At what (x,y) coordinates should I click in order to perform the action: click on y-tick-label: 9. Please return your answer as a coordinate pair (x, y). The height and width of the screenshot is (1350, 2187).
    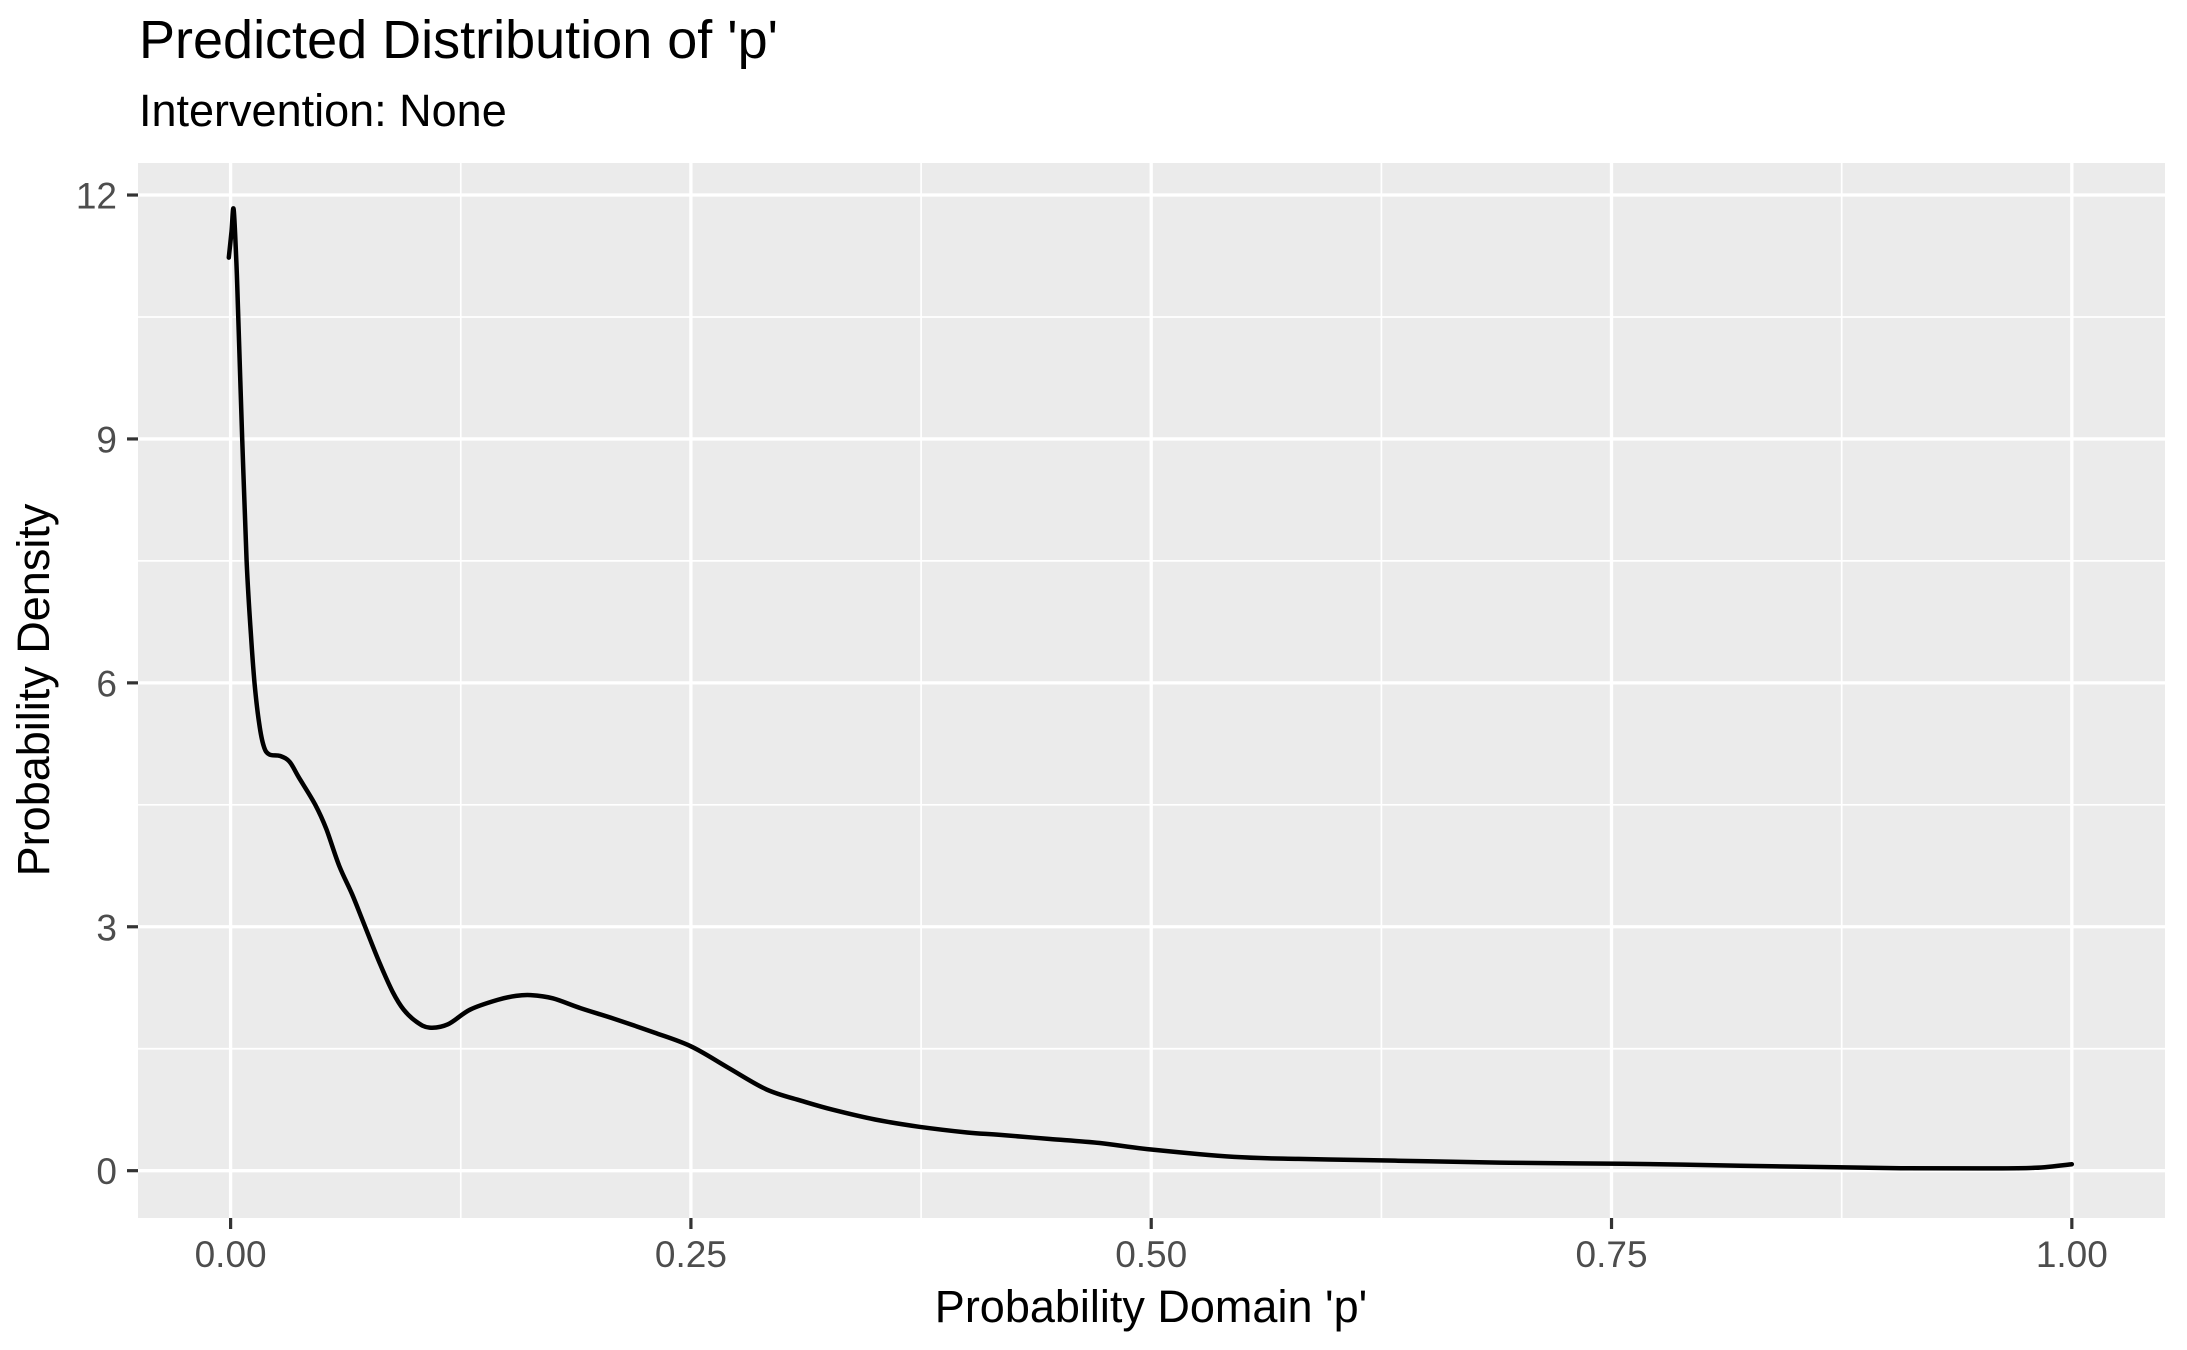
    Looking at the image, I should click on (106, 439).